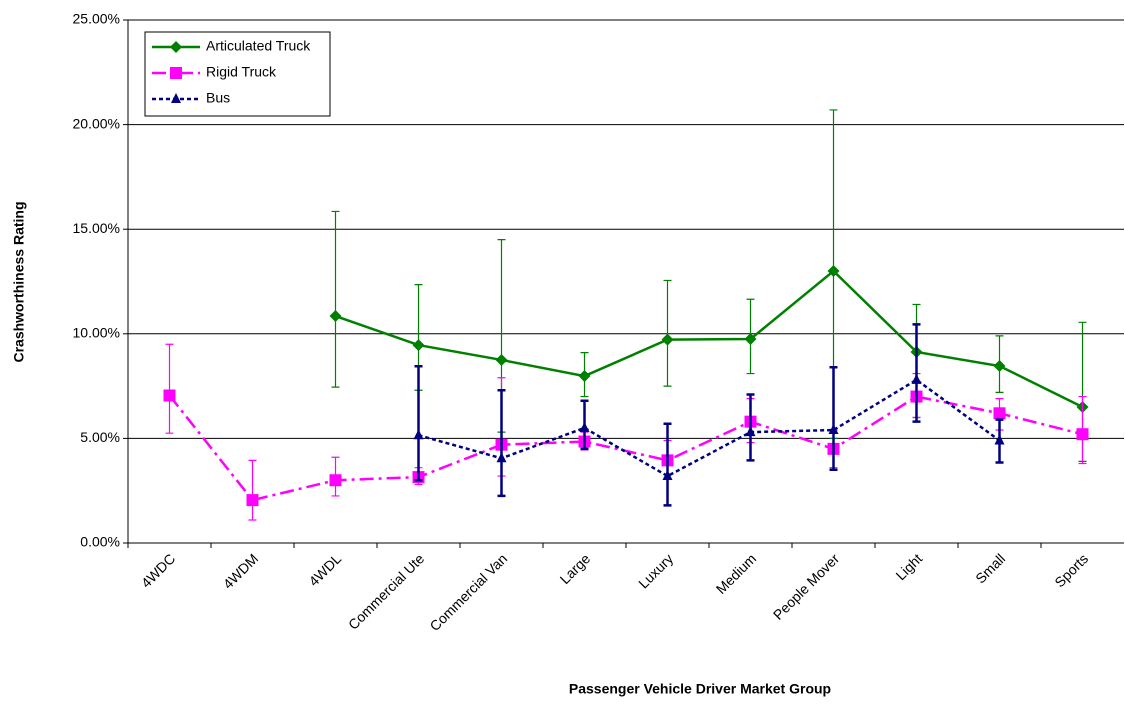  I want to click on legend-label: Articulated Truck, so click(258, 46).